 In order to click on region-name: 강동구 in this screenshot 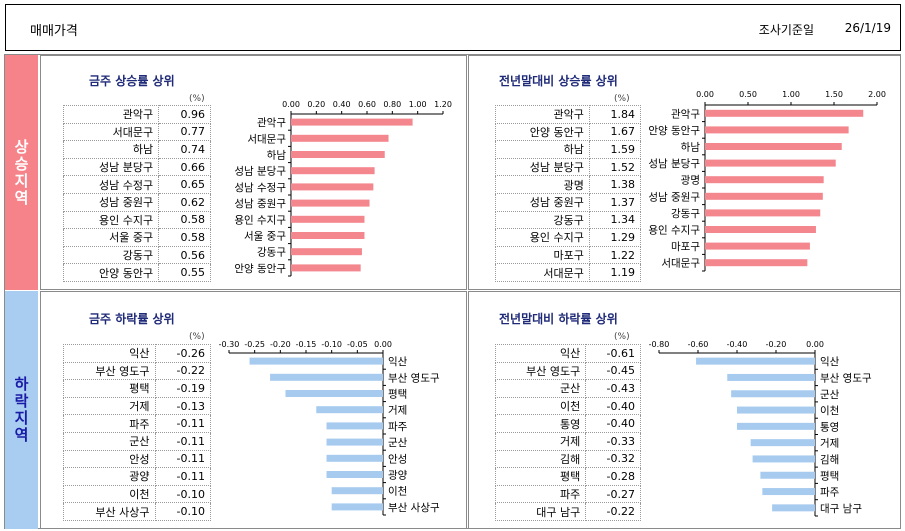, I will do `click(111, 255)`.